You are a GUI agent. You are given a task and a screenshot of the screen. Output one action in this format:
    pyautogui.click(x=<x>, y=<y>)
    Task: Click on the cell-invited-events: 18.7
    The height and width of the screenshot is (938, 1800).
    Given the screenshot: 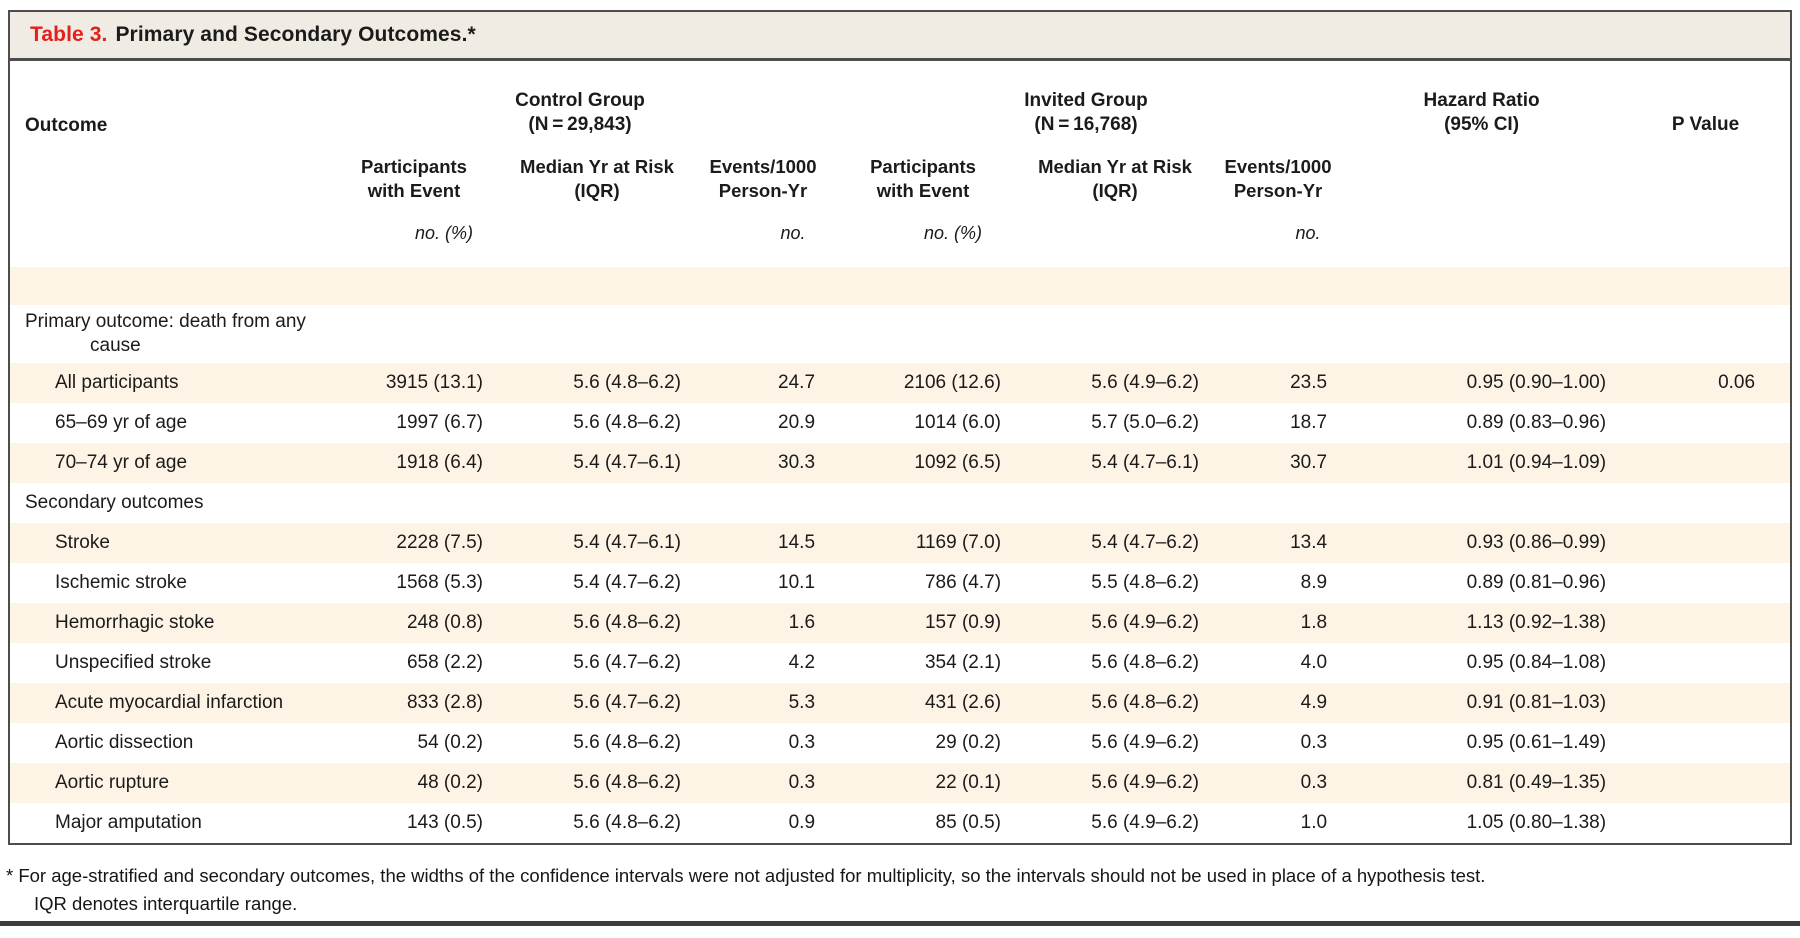 What is the action you would take?
    pyautogui.click(x=1309, y=422)
    